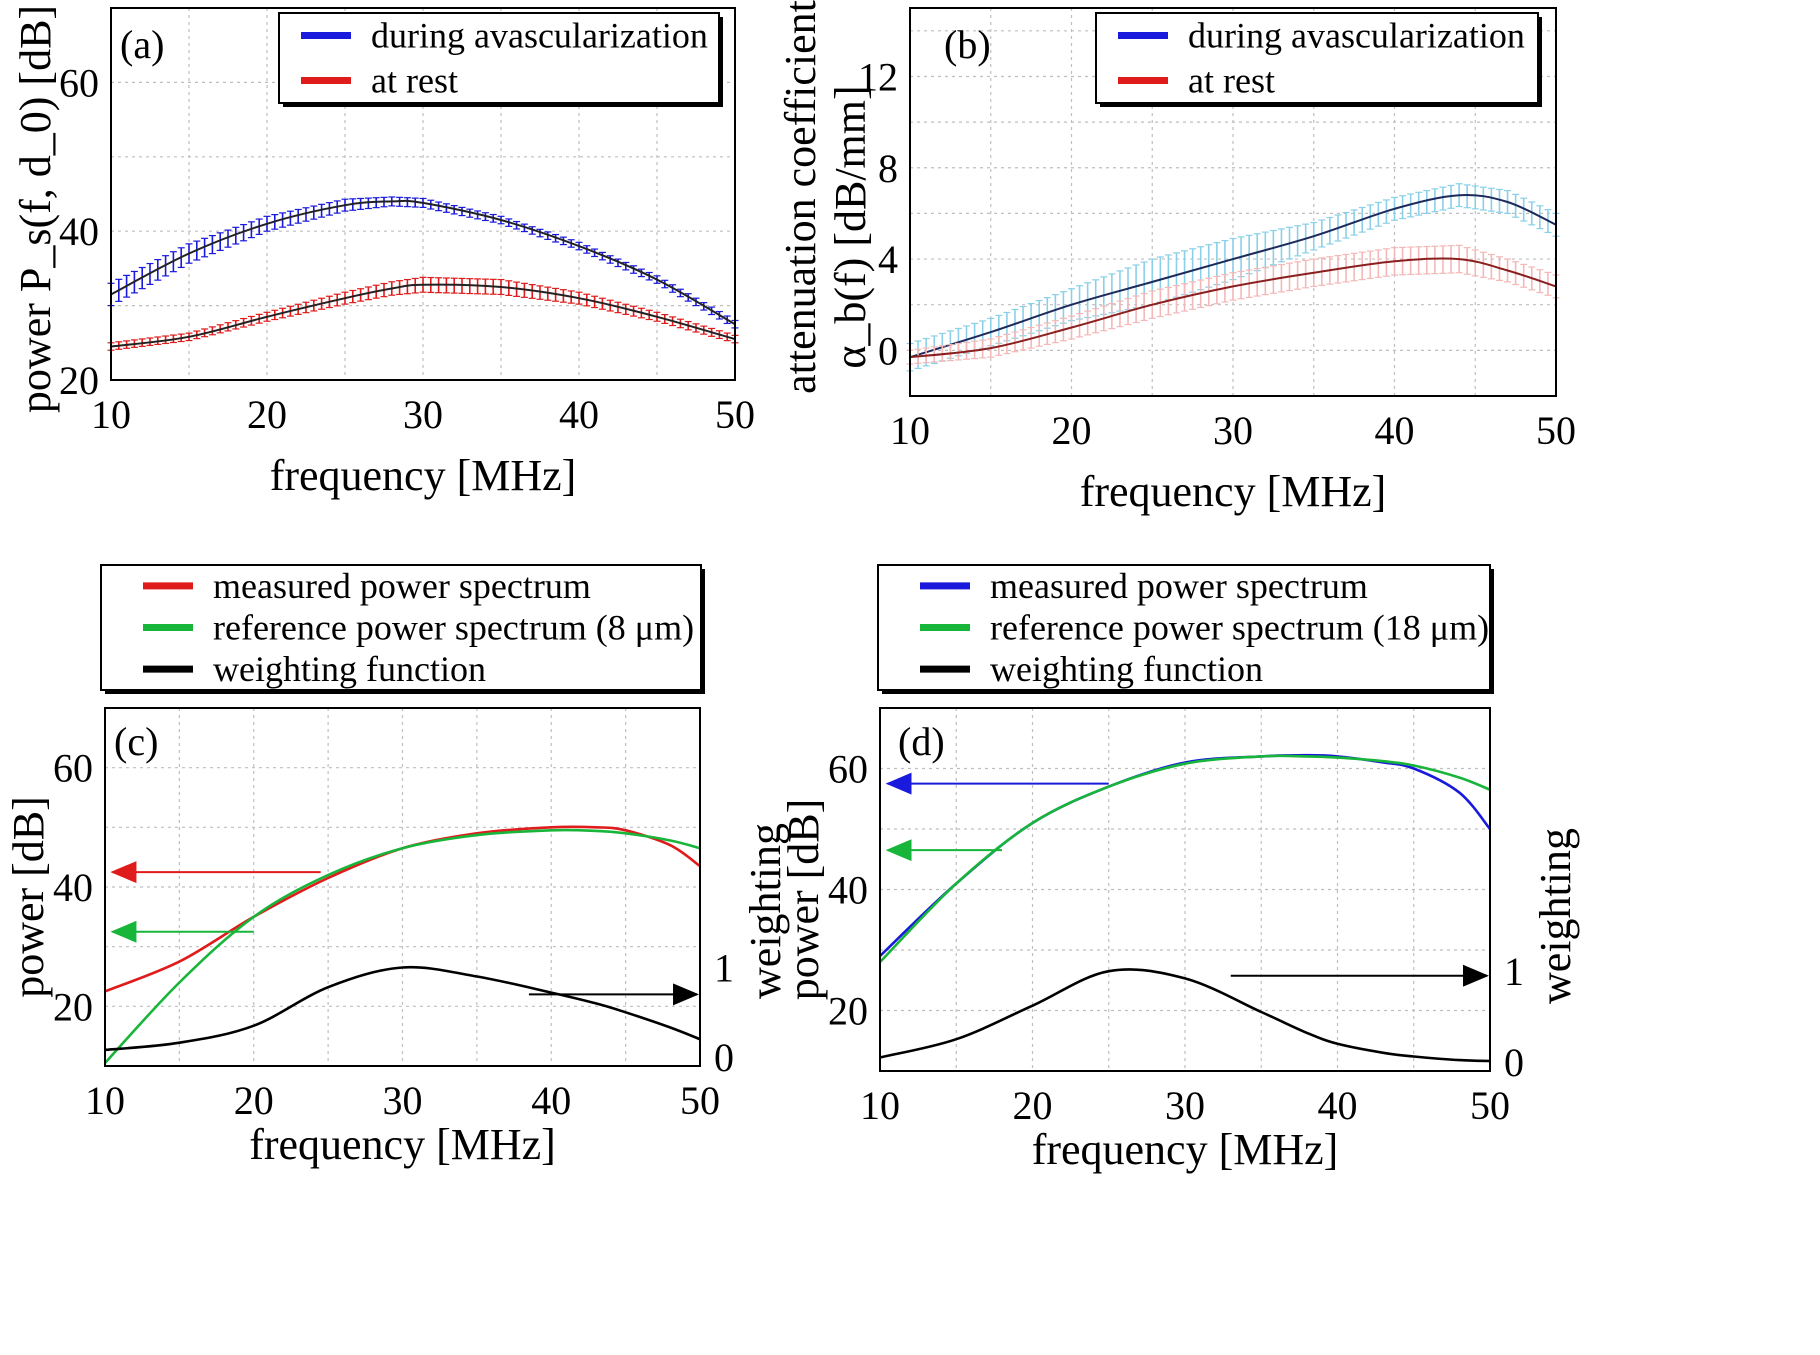  I want to click on legend-label: reference power spectrum (18 μm), so click(1239, 628).